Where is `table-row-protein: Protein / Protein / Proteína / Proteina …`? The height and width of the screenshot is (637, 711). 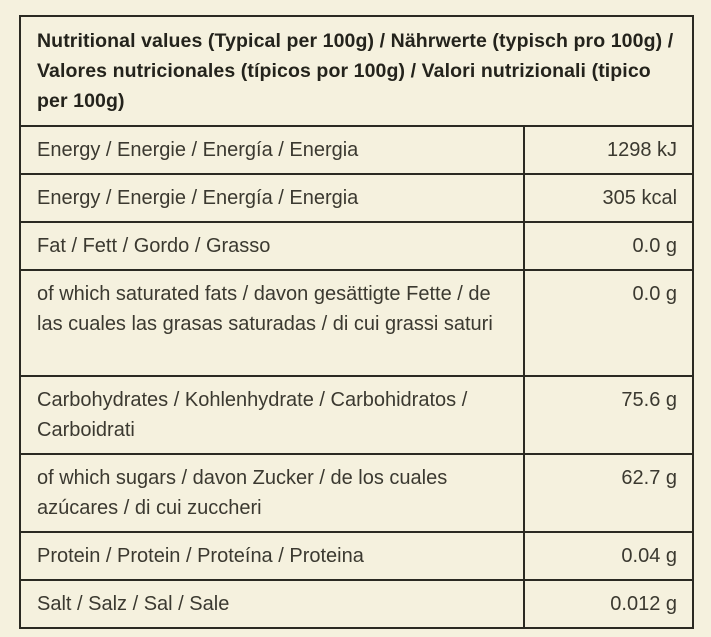 table-row-protein: Protein / Protein / Proteína / Proteina … is located at coordinates (357, 556).